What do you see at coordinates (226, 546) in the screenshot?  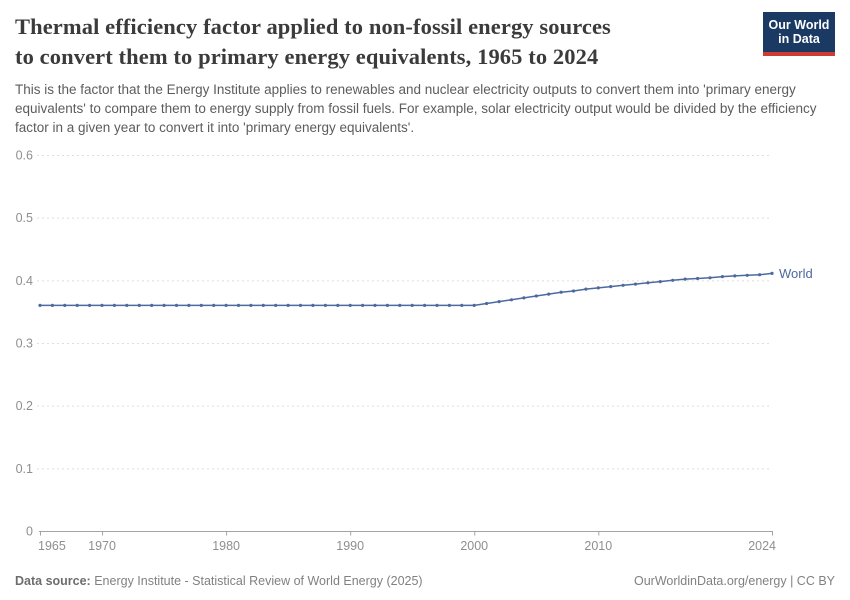 I see `x-axis-tick-label: 1980` at bounding box center [226, 546].